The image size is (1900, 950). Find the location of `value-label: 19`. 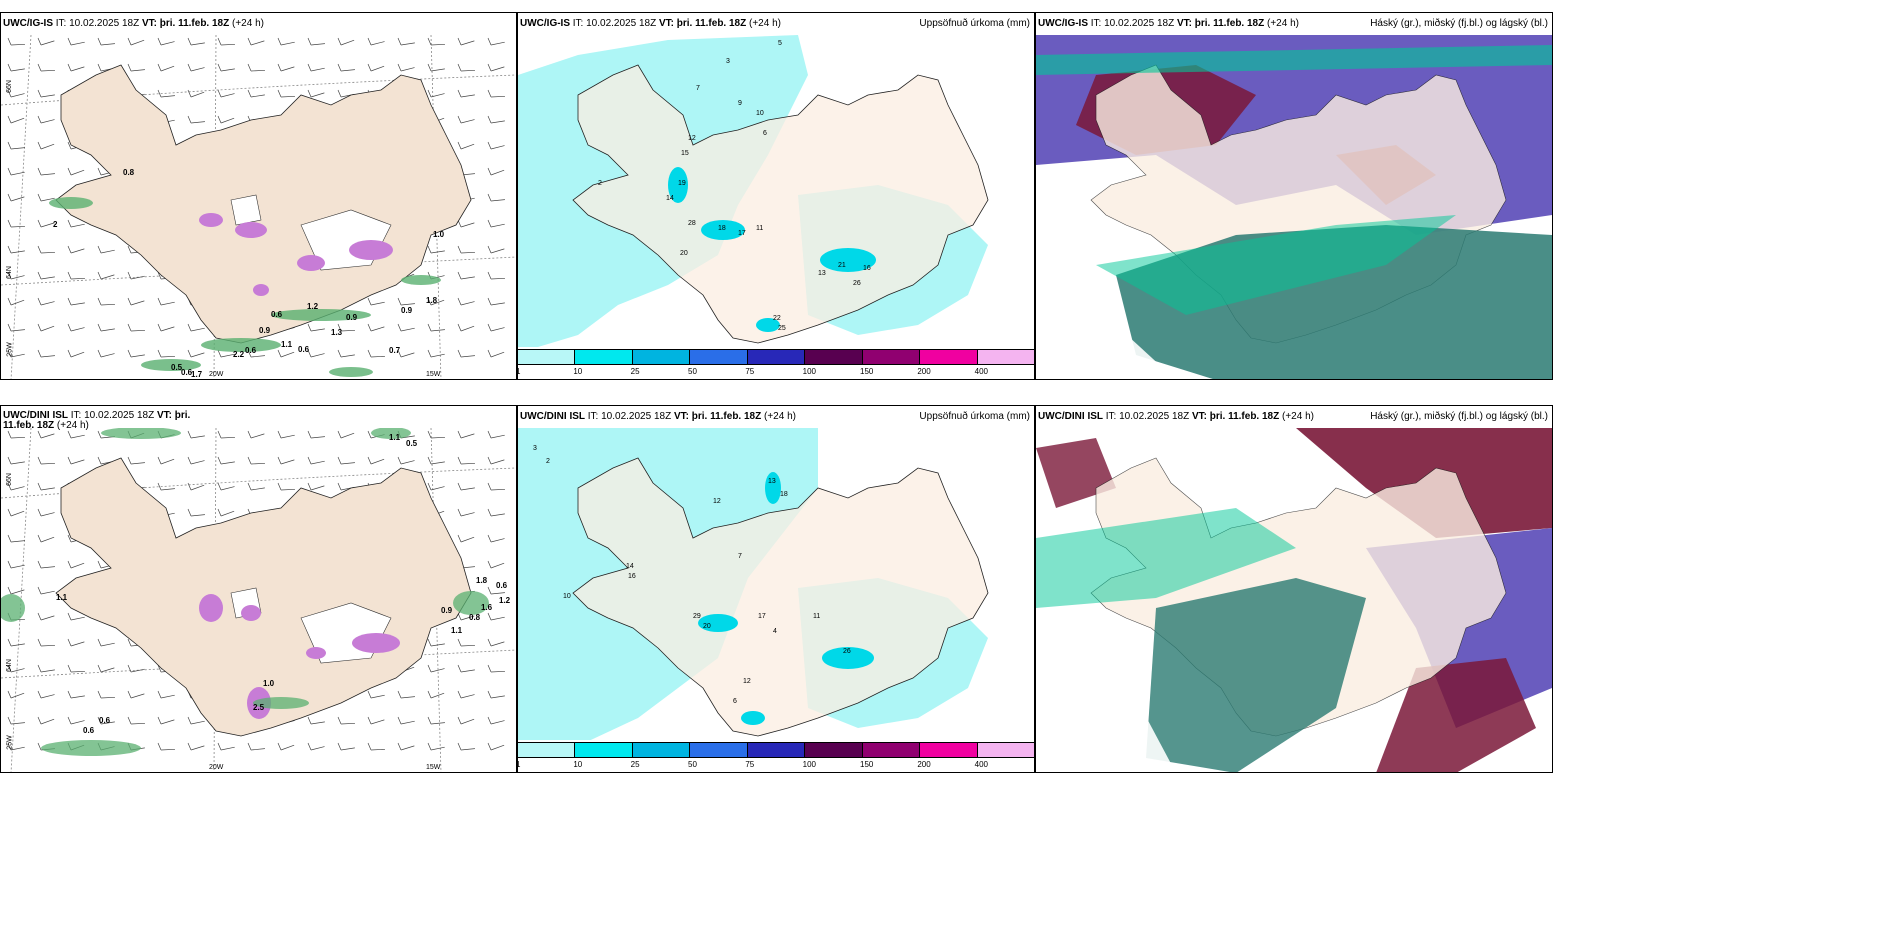

value-label: 19 is located at coordinates (682, 183).